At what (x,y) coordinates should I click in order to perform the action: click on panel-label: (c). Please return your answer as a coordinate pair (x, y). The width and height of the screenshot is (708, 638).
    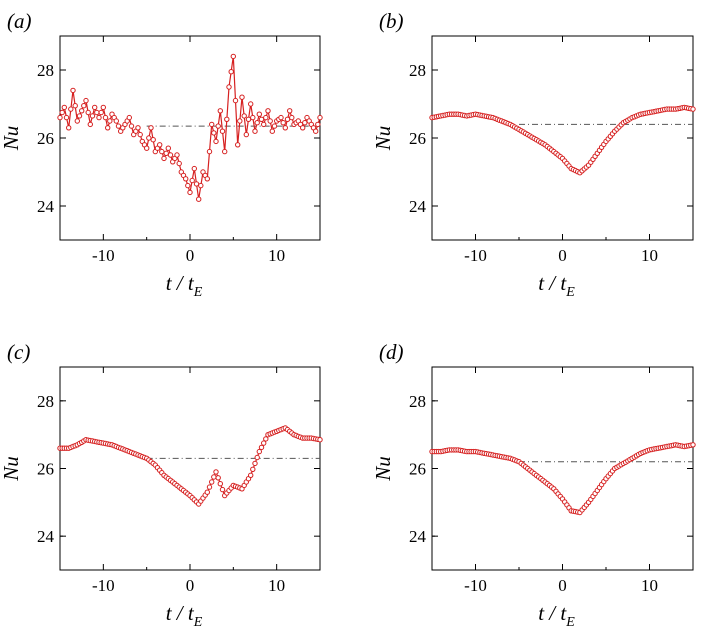
    Looking at the image, I should click on (18, 352).